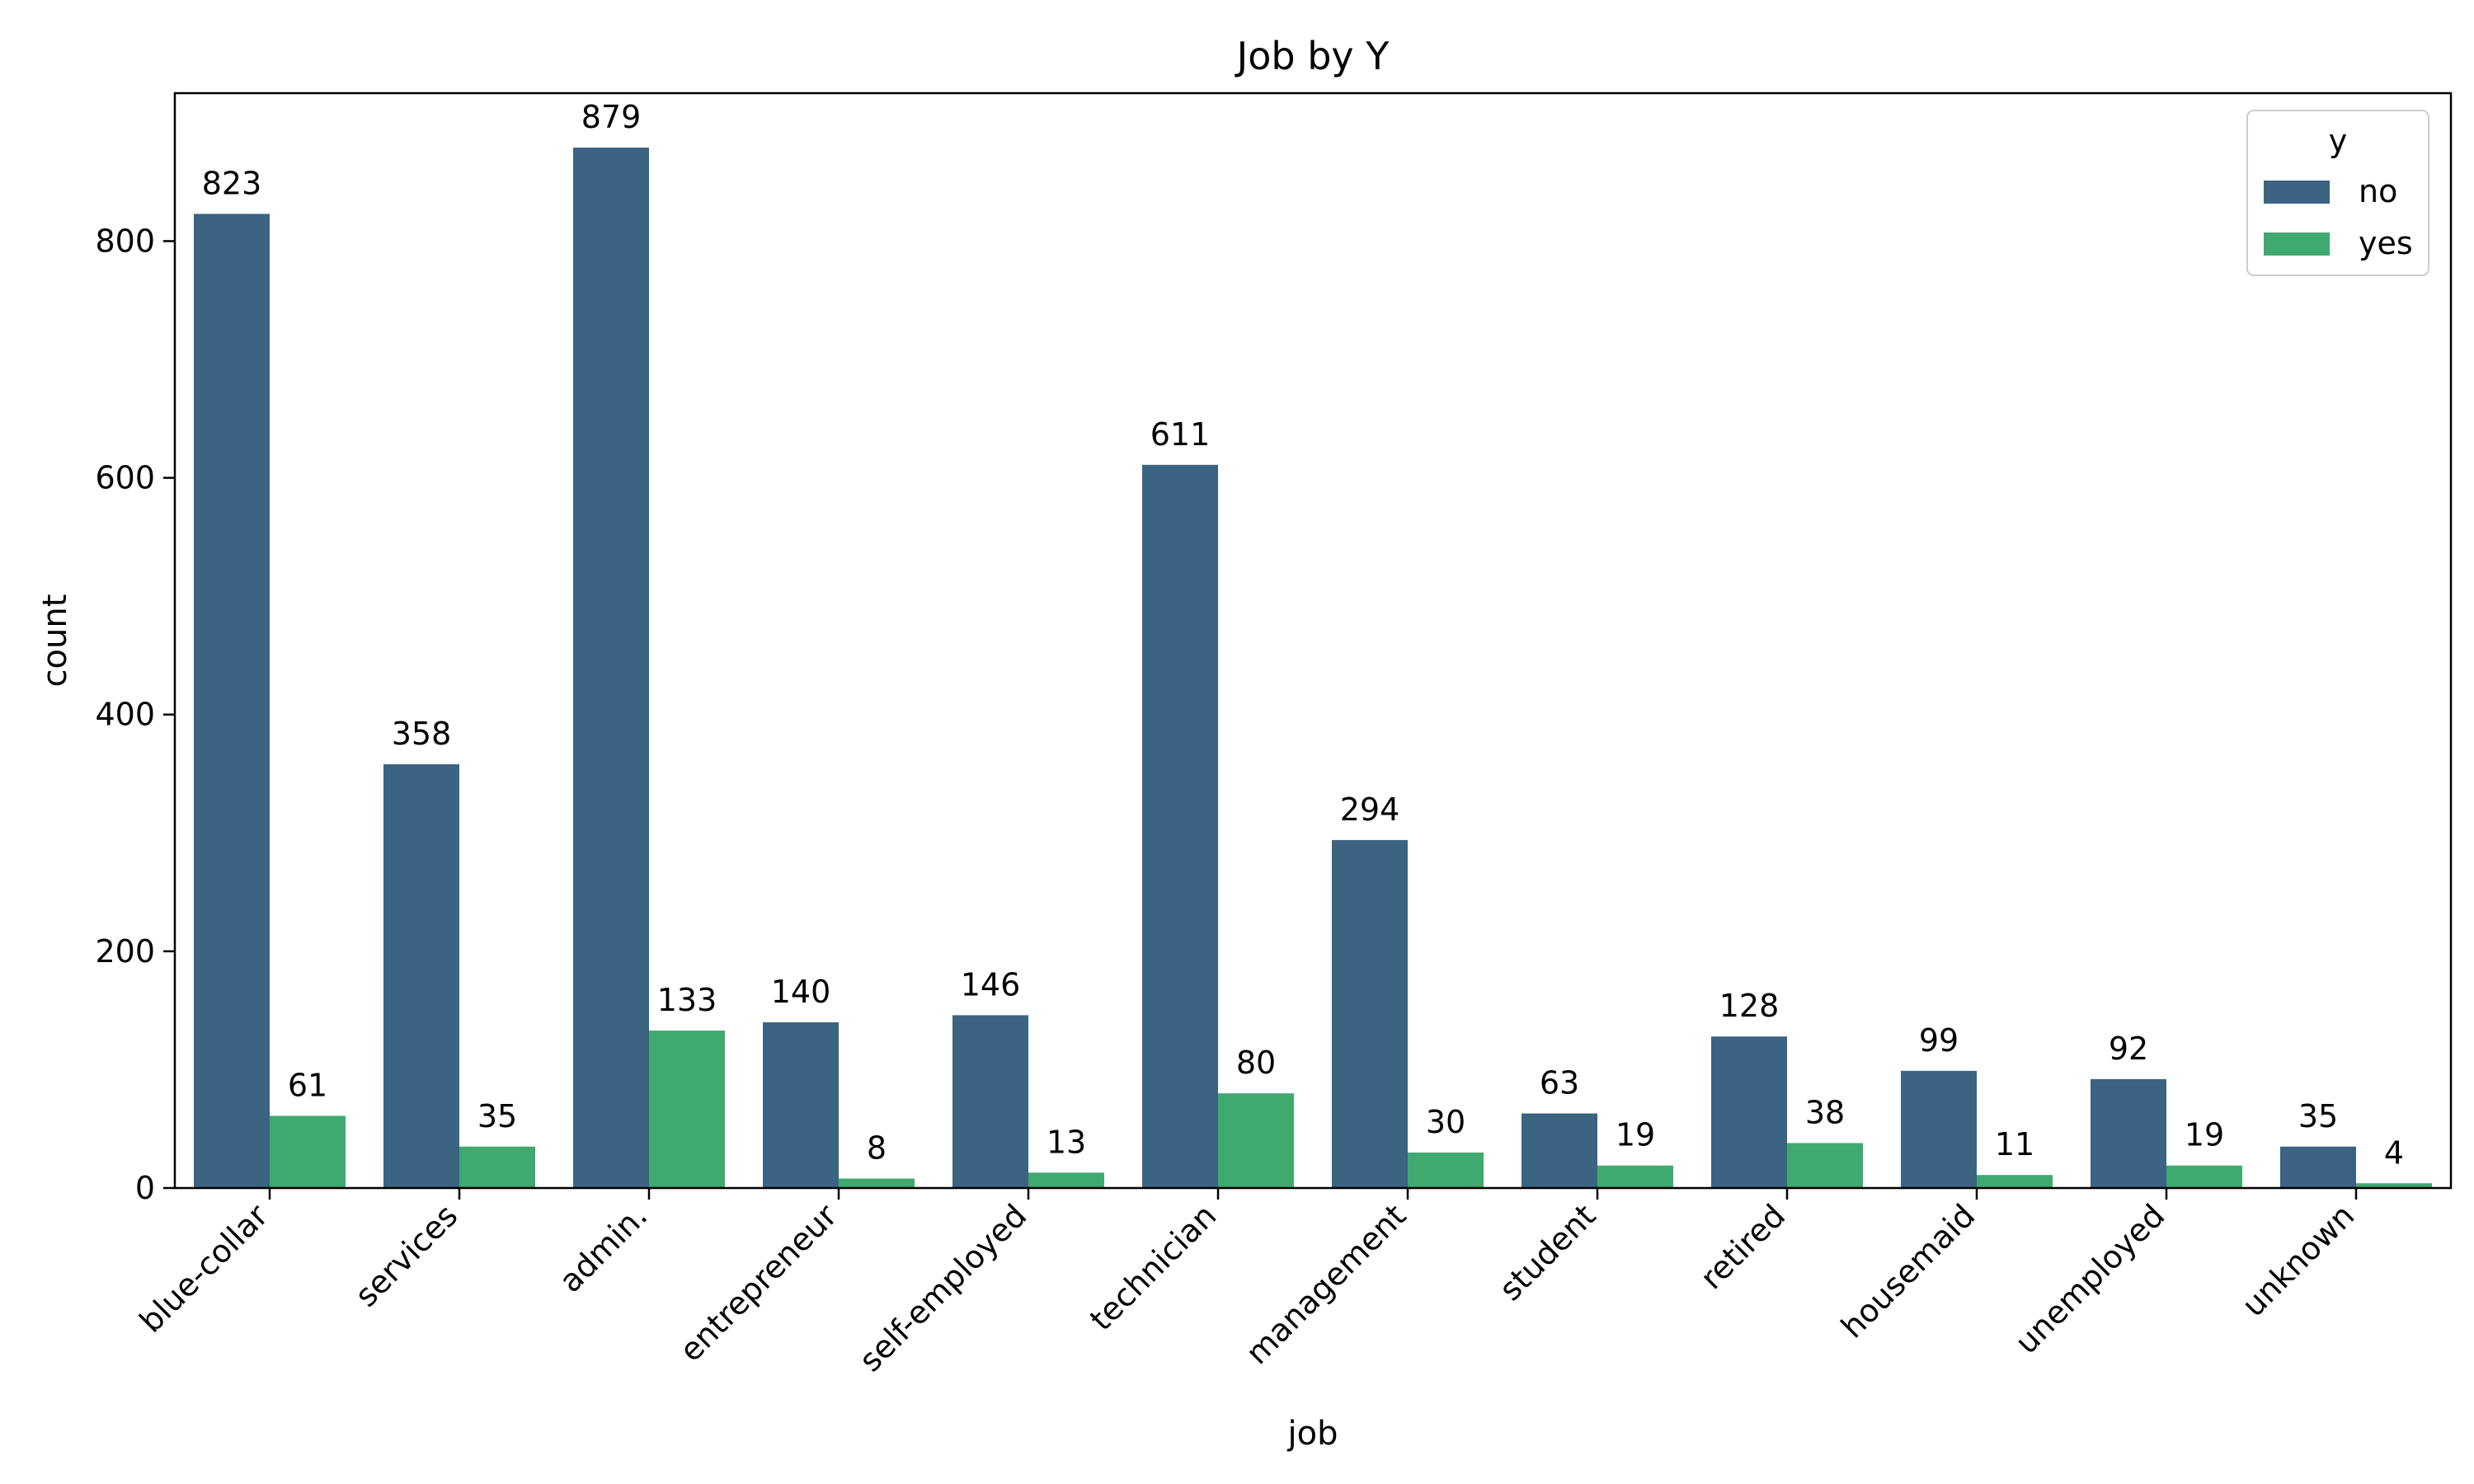 Image resolution: width=2474 pixels, height=1484 pixels. What do you see at coordinates (1446, 1170) in the screenshot?
I see `bar-yes-management` at bounding box center [1446, 1170].